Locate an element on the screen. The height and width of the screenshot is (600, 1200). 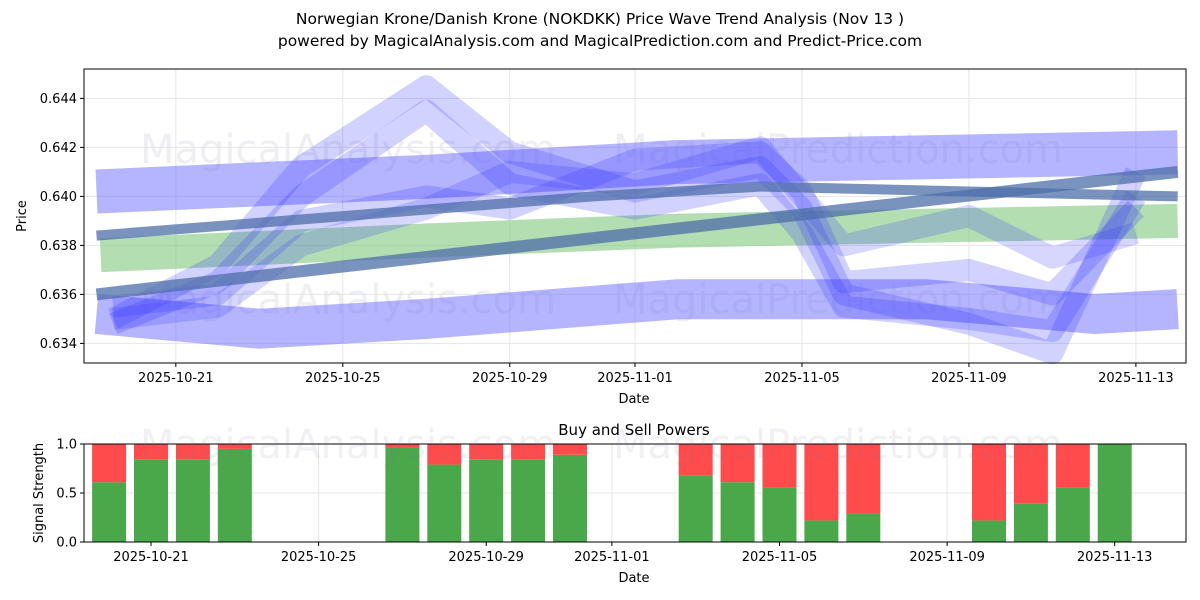
bar-y-axis-label: Signal Strength is located at coordinates (39, 493).